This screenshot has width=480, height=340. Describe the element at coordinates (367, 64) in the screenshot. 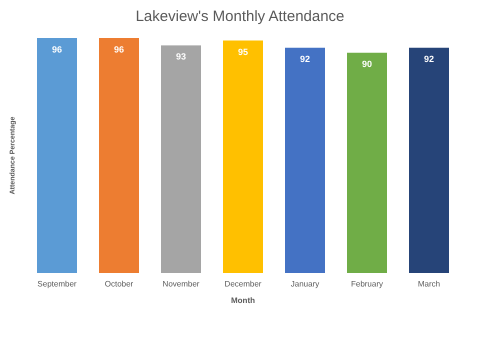

I see `data-label: 90` at that location.